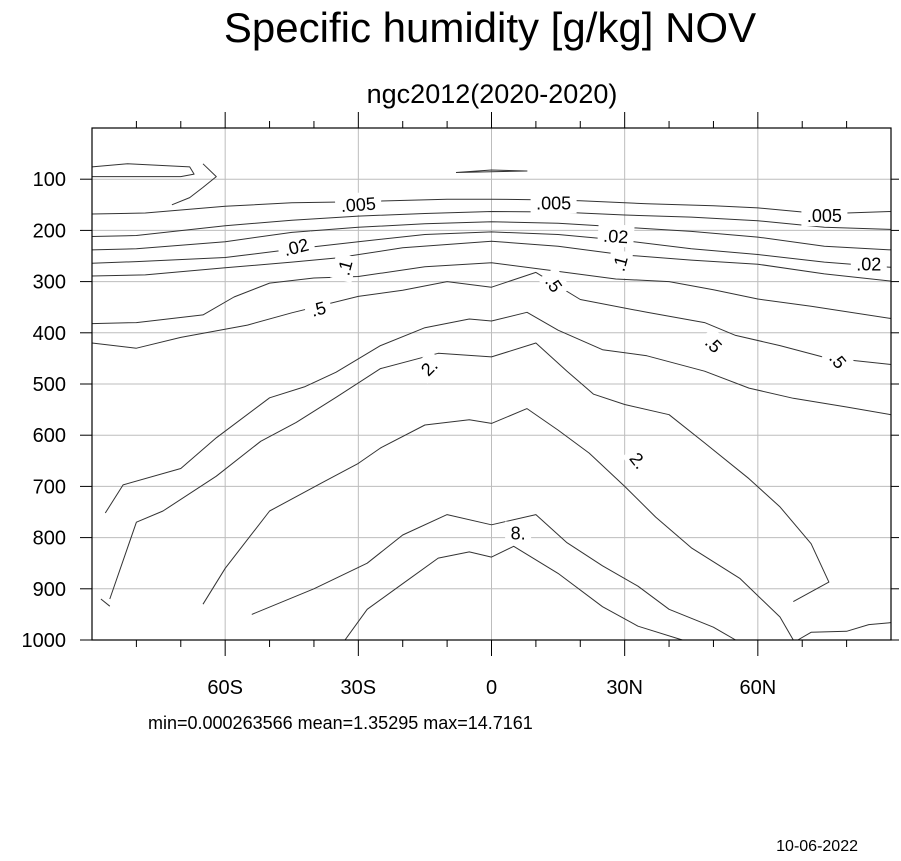 Image resolution: width=901 pixels, height=861 pixels. What do you see at coordinates (49, 487) in the screenshot?
I see `y-tick-label: 700` at bounding box center [49, 487].